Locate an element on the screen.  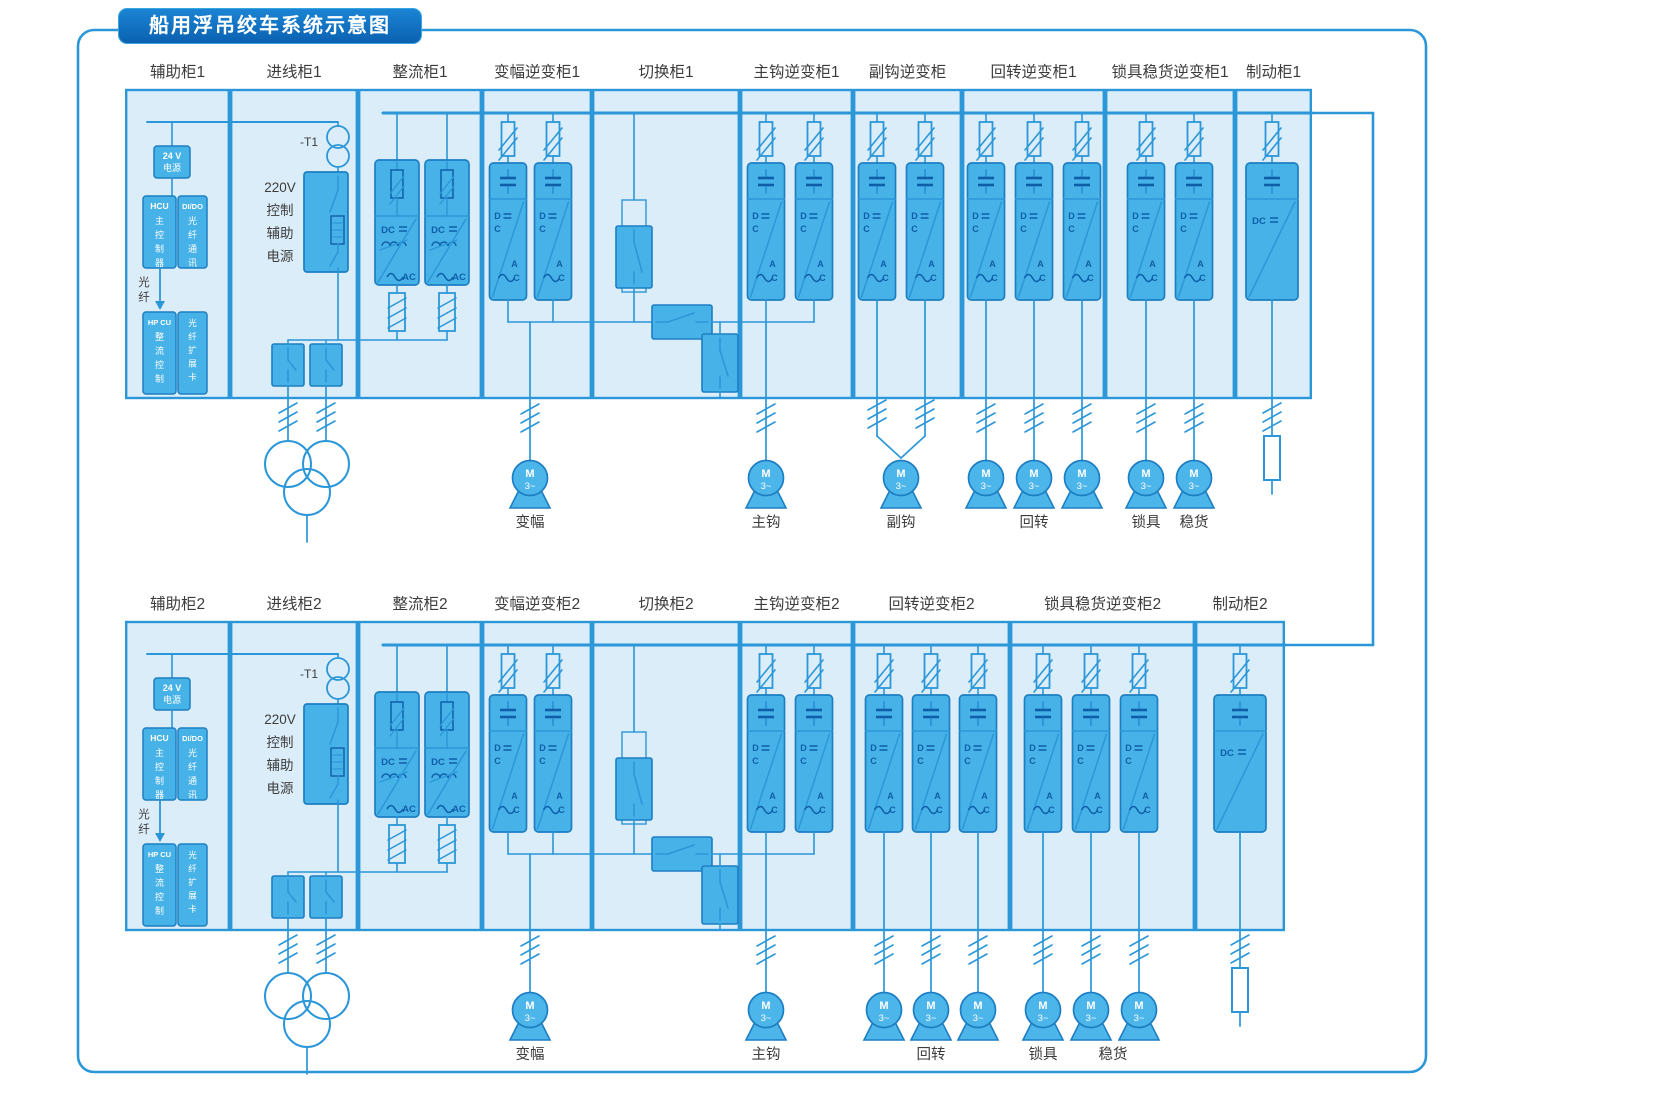
cabinet-header-label: 进线柜1 is located at coordinates (293, 72).